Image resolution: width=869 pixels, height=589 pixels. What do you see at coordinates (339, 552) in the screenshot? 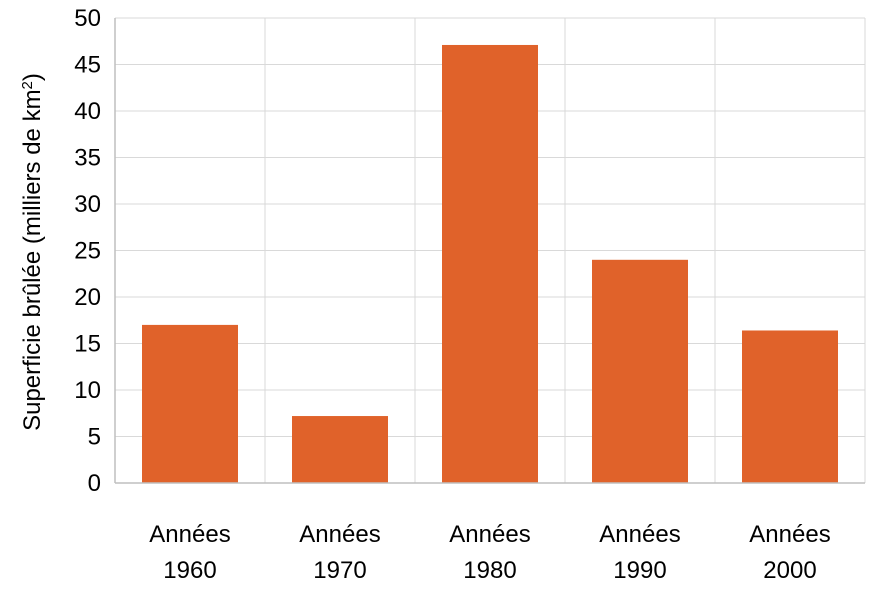
I see `x-tick-label: Années 1970` at bounding box center [339, 552].